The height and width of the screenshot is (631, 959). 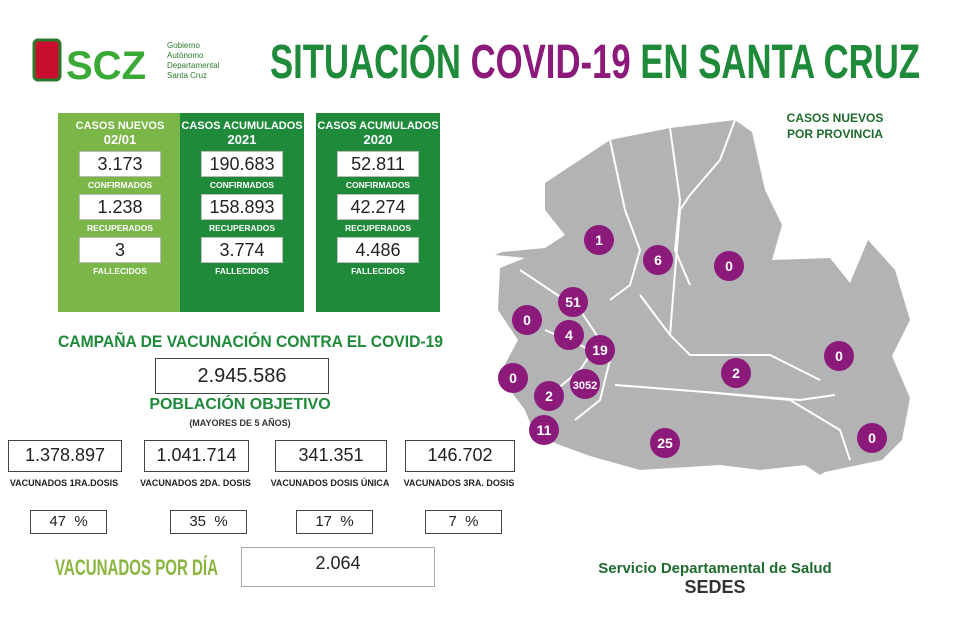 What do you see at coordinates (242, 376) in the screenshot?
I see `target-box: 2.945.586` at bounding box center [242, 376].